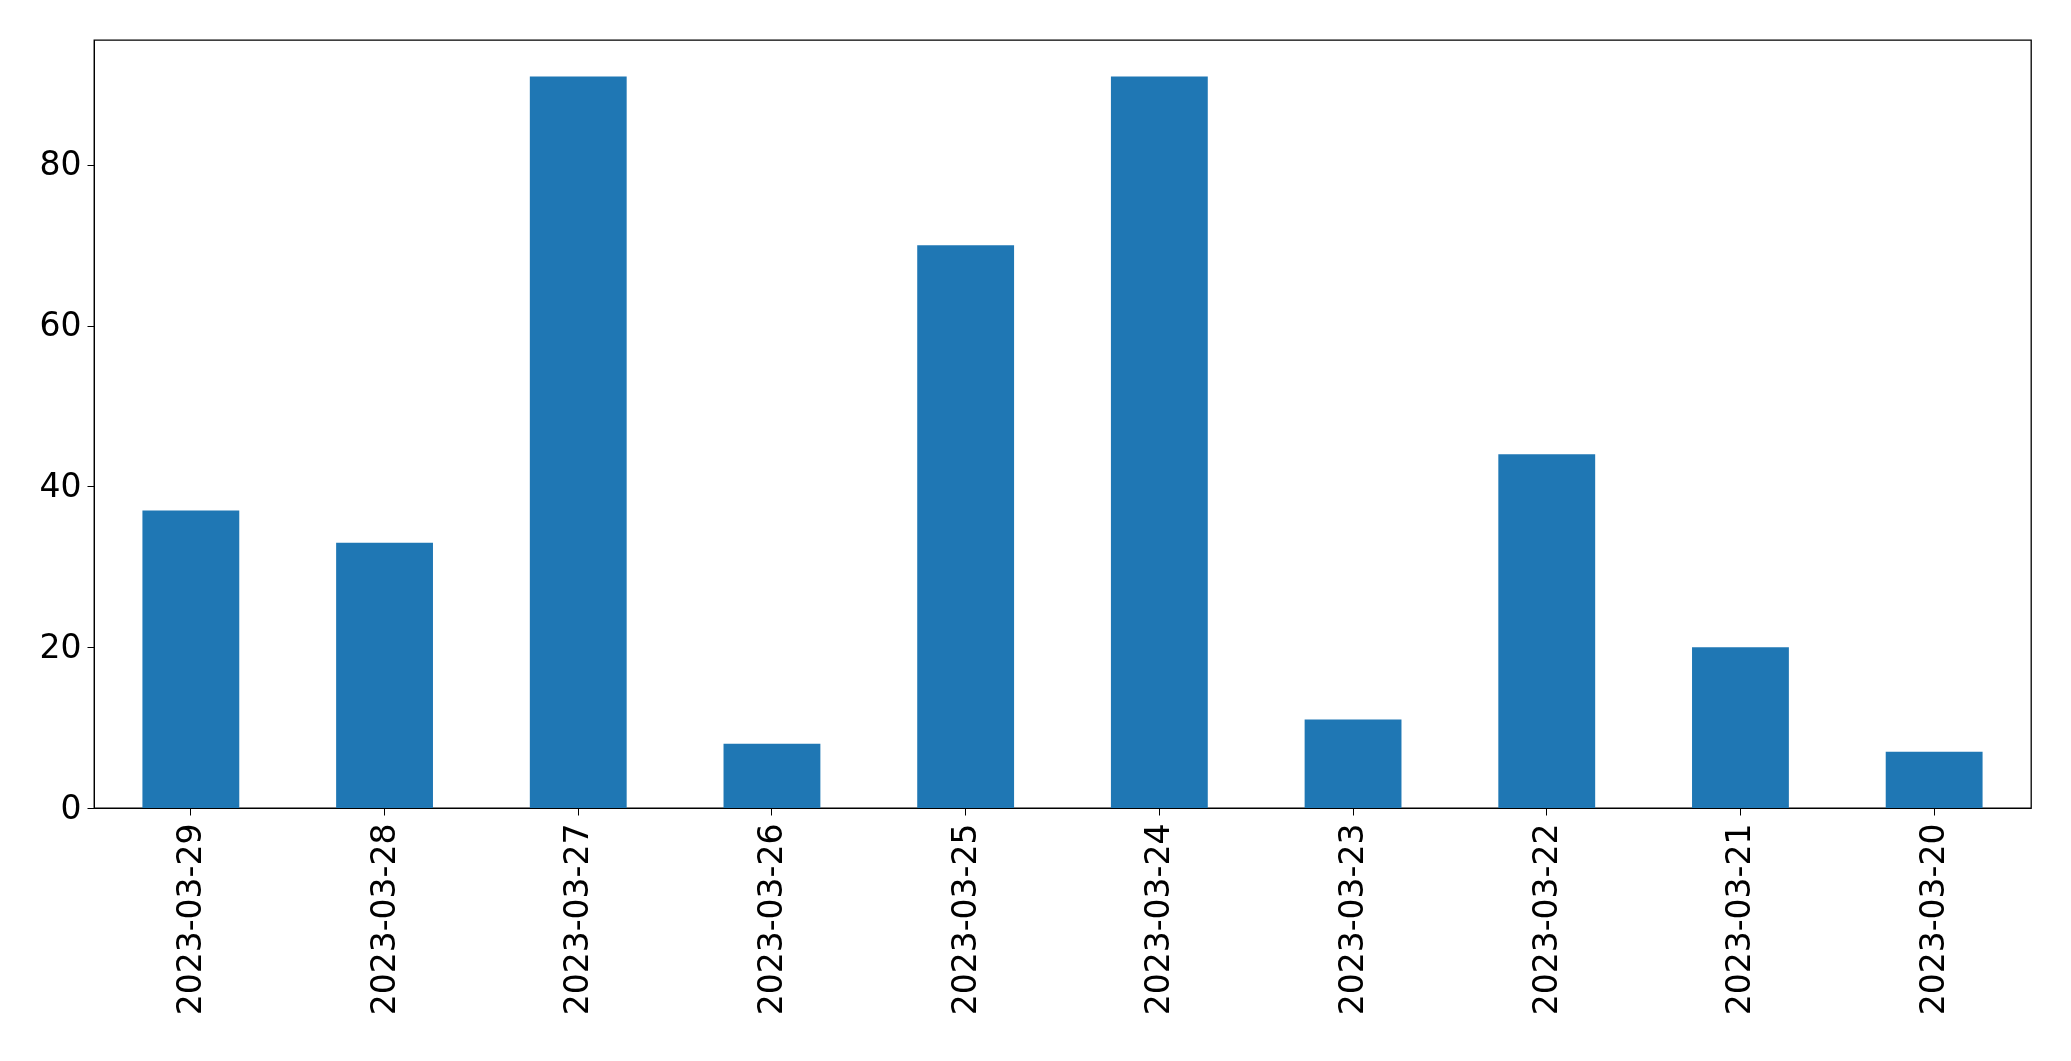 Image resolution: width=2071 pixels, height=1061 pixels. I want to click on y-tick-label: 80, so click(60, 164).